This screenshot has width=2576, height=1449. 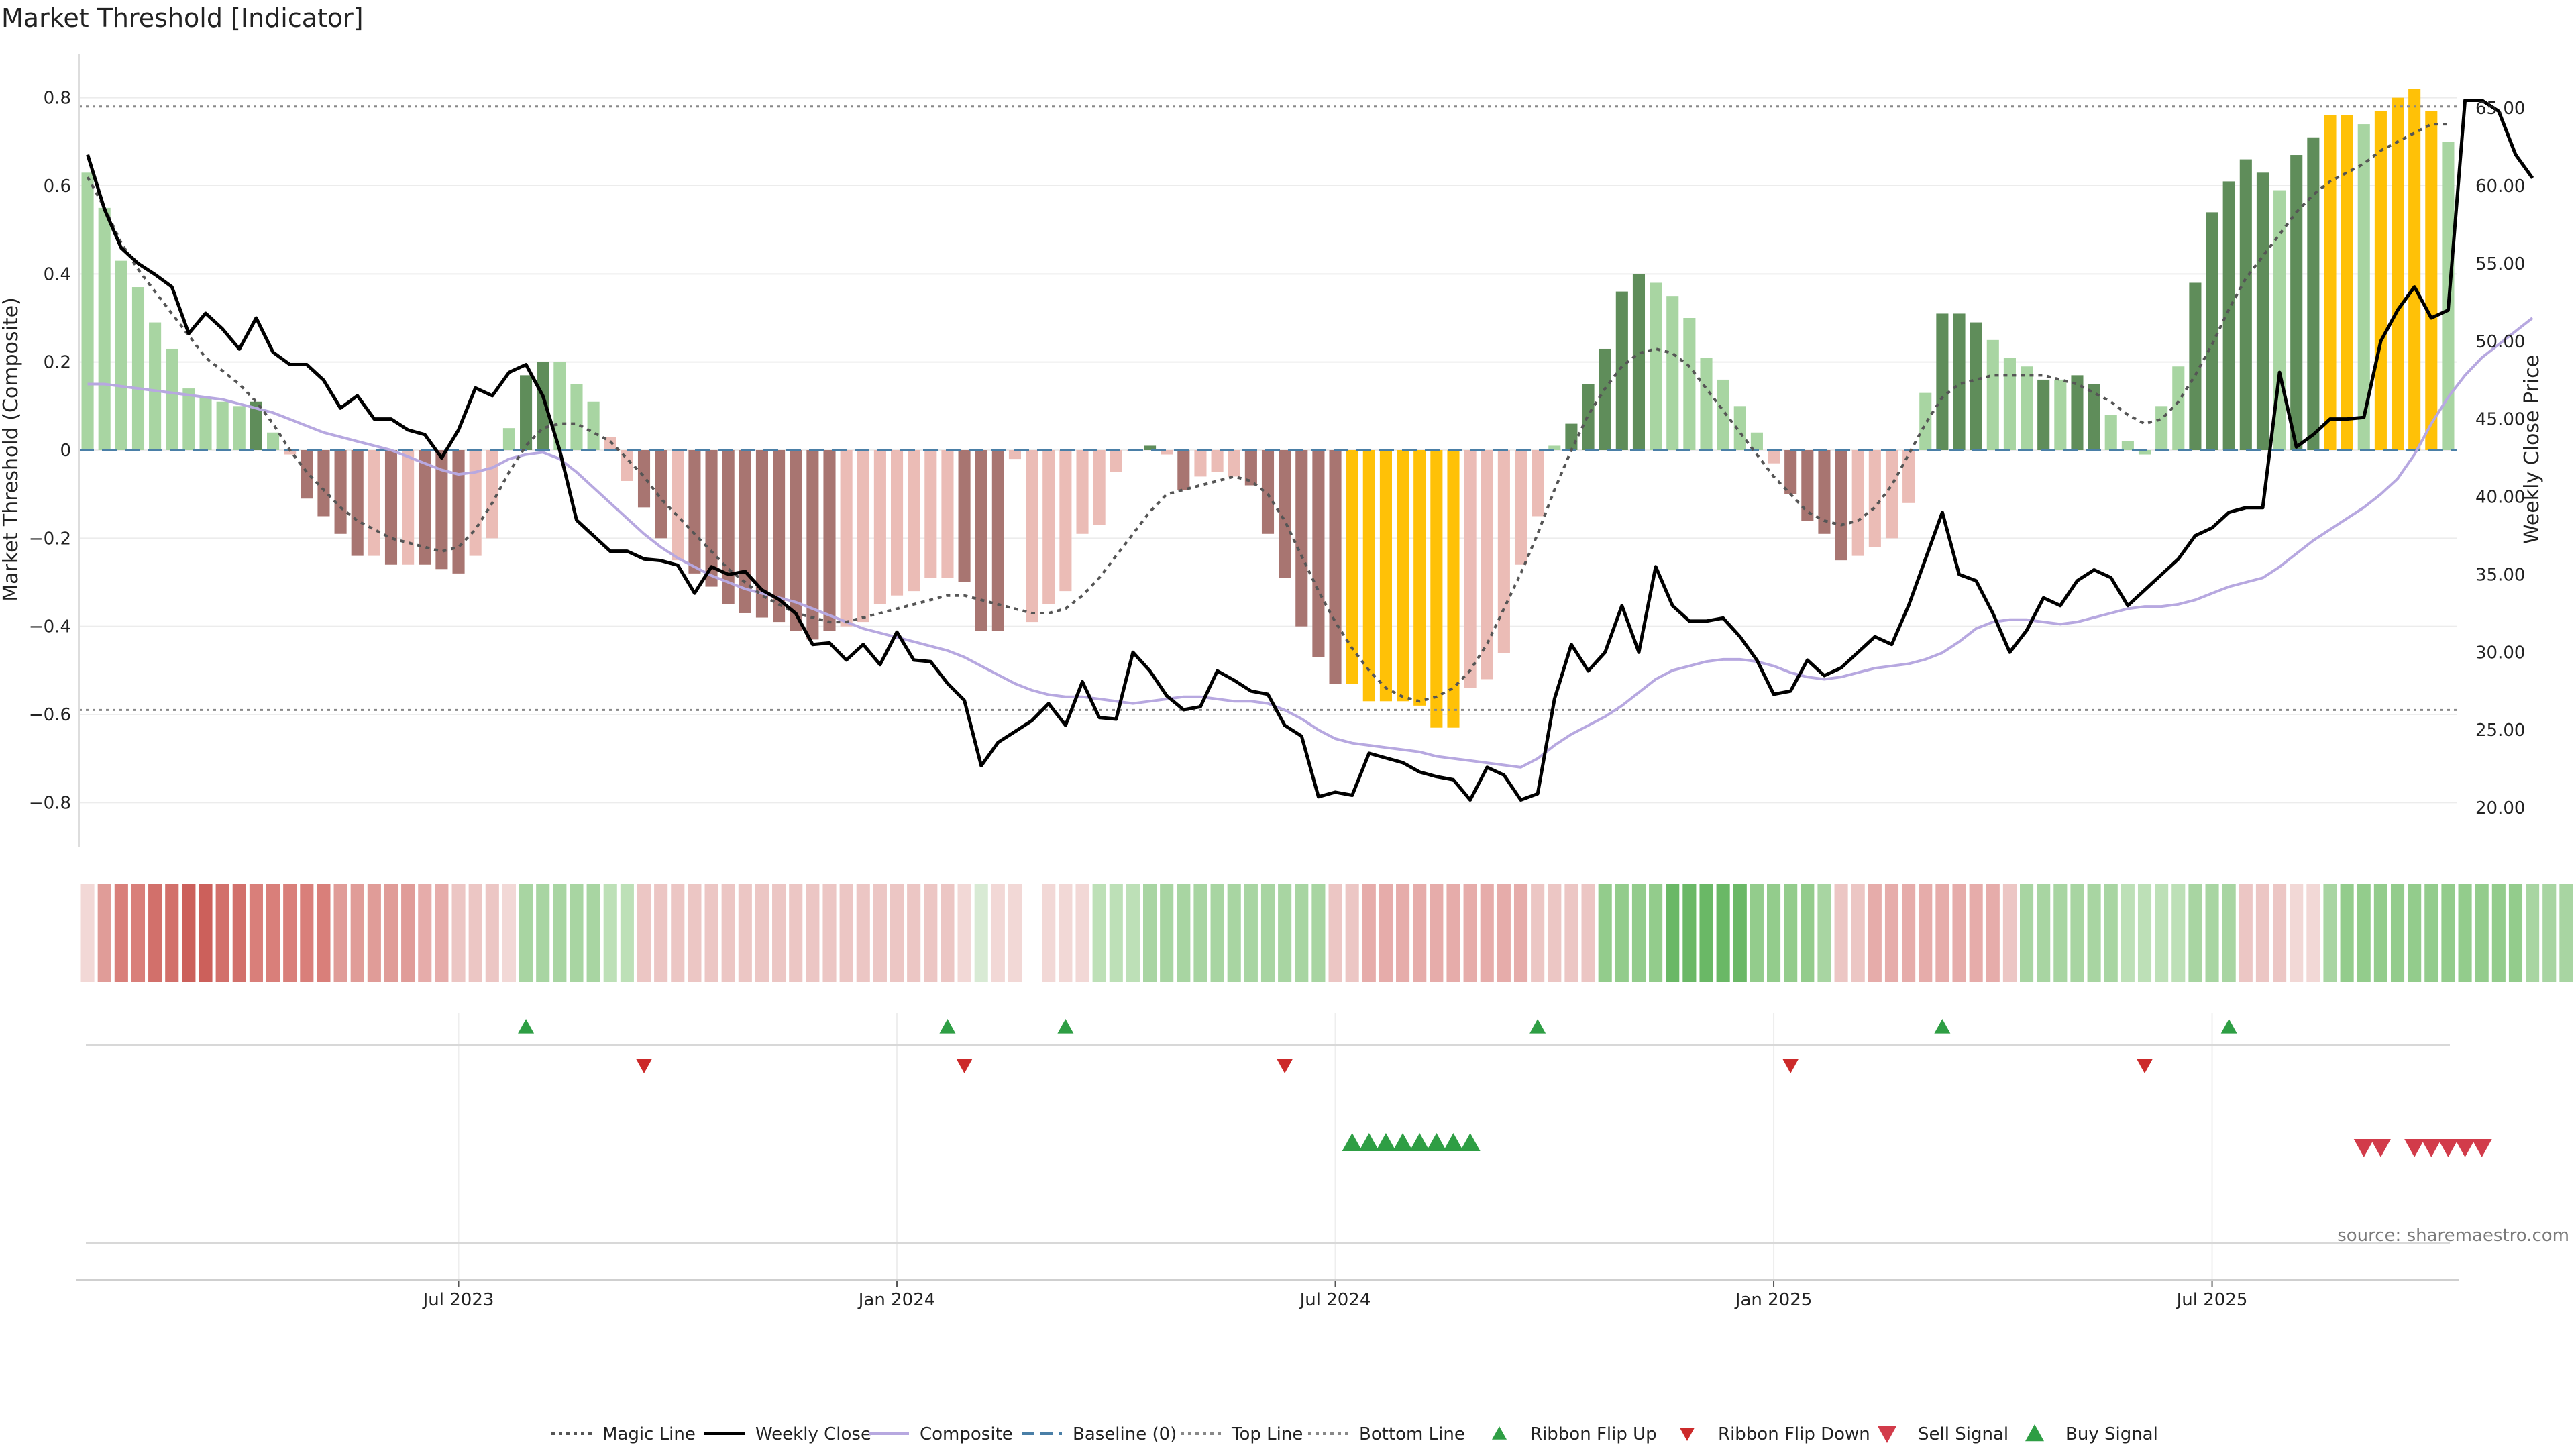 I want to click on legend-item-buy: Buy Signal, so click(x=2091, y=1434).